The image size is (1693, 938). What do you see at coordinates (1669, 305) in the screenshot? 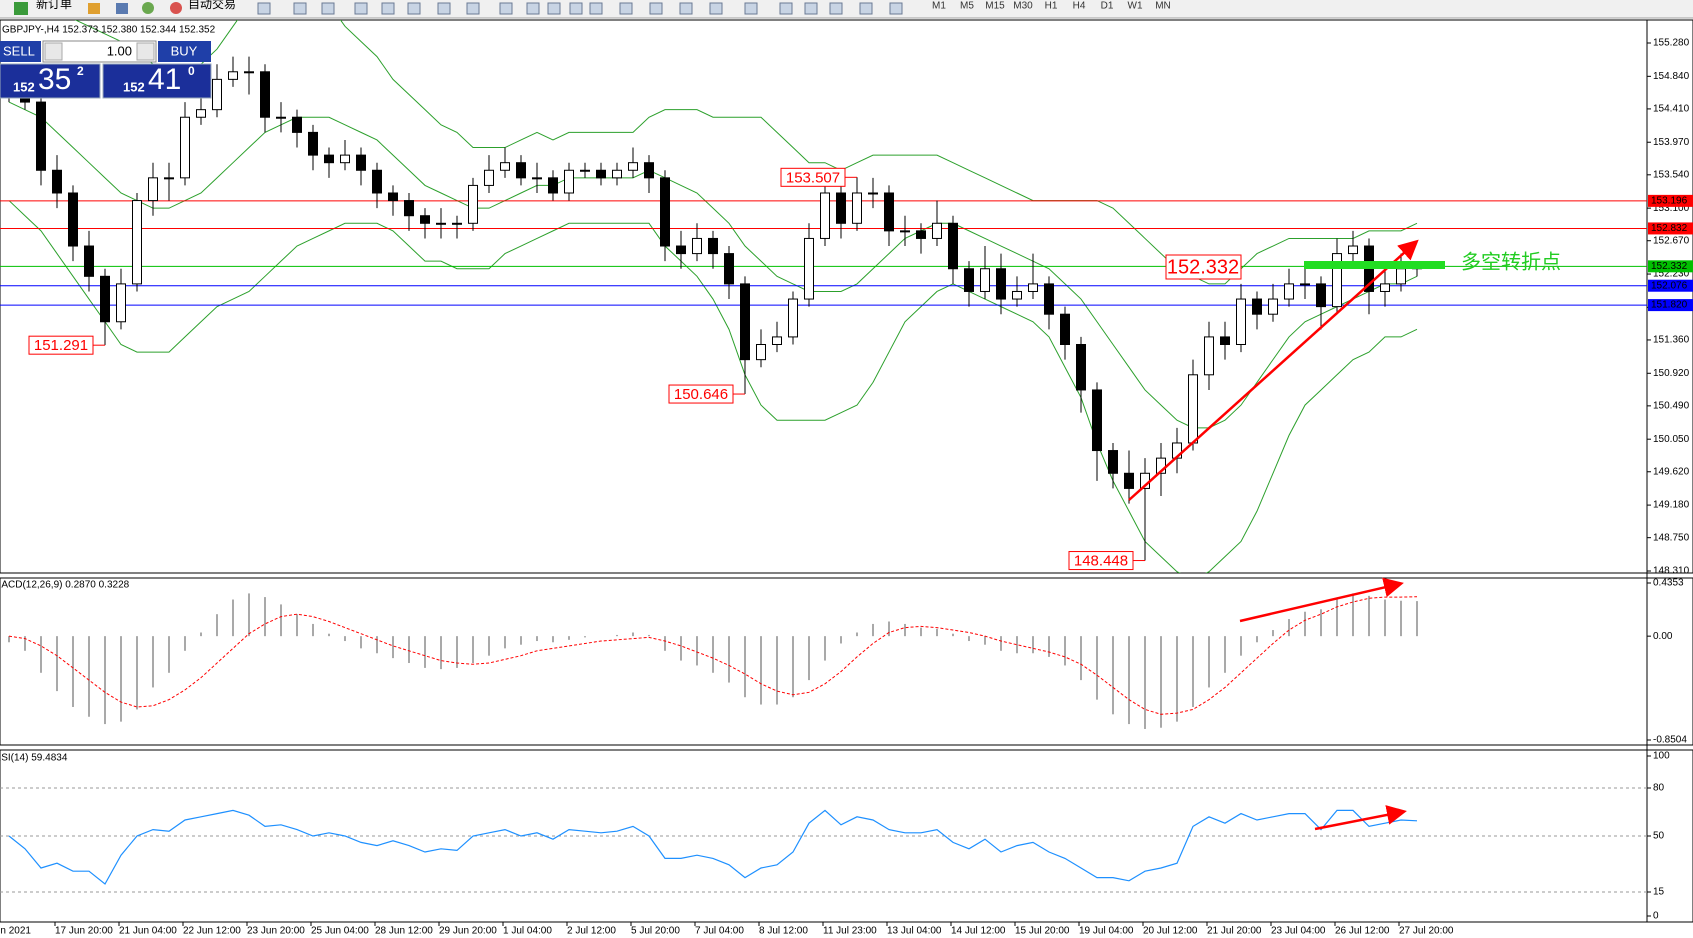
I see `level-label: 151.820` at bounding box center [1669, 305].